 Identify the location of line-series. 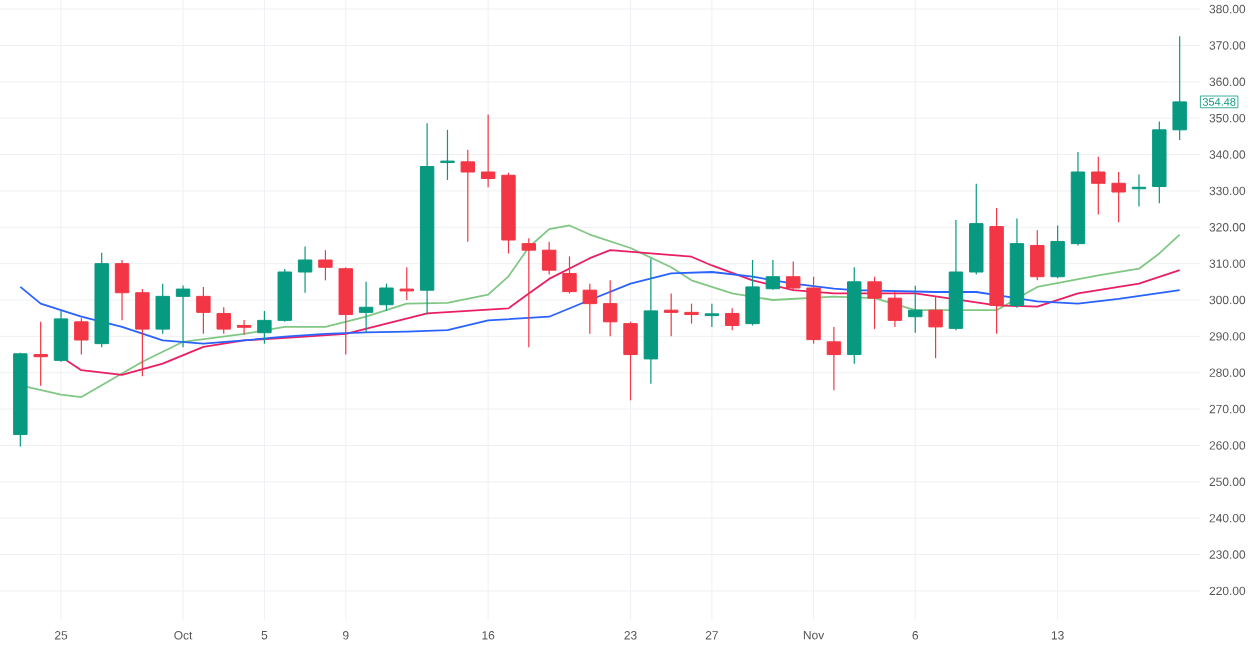
(600, 308).